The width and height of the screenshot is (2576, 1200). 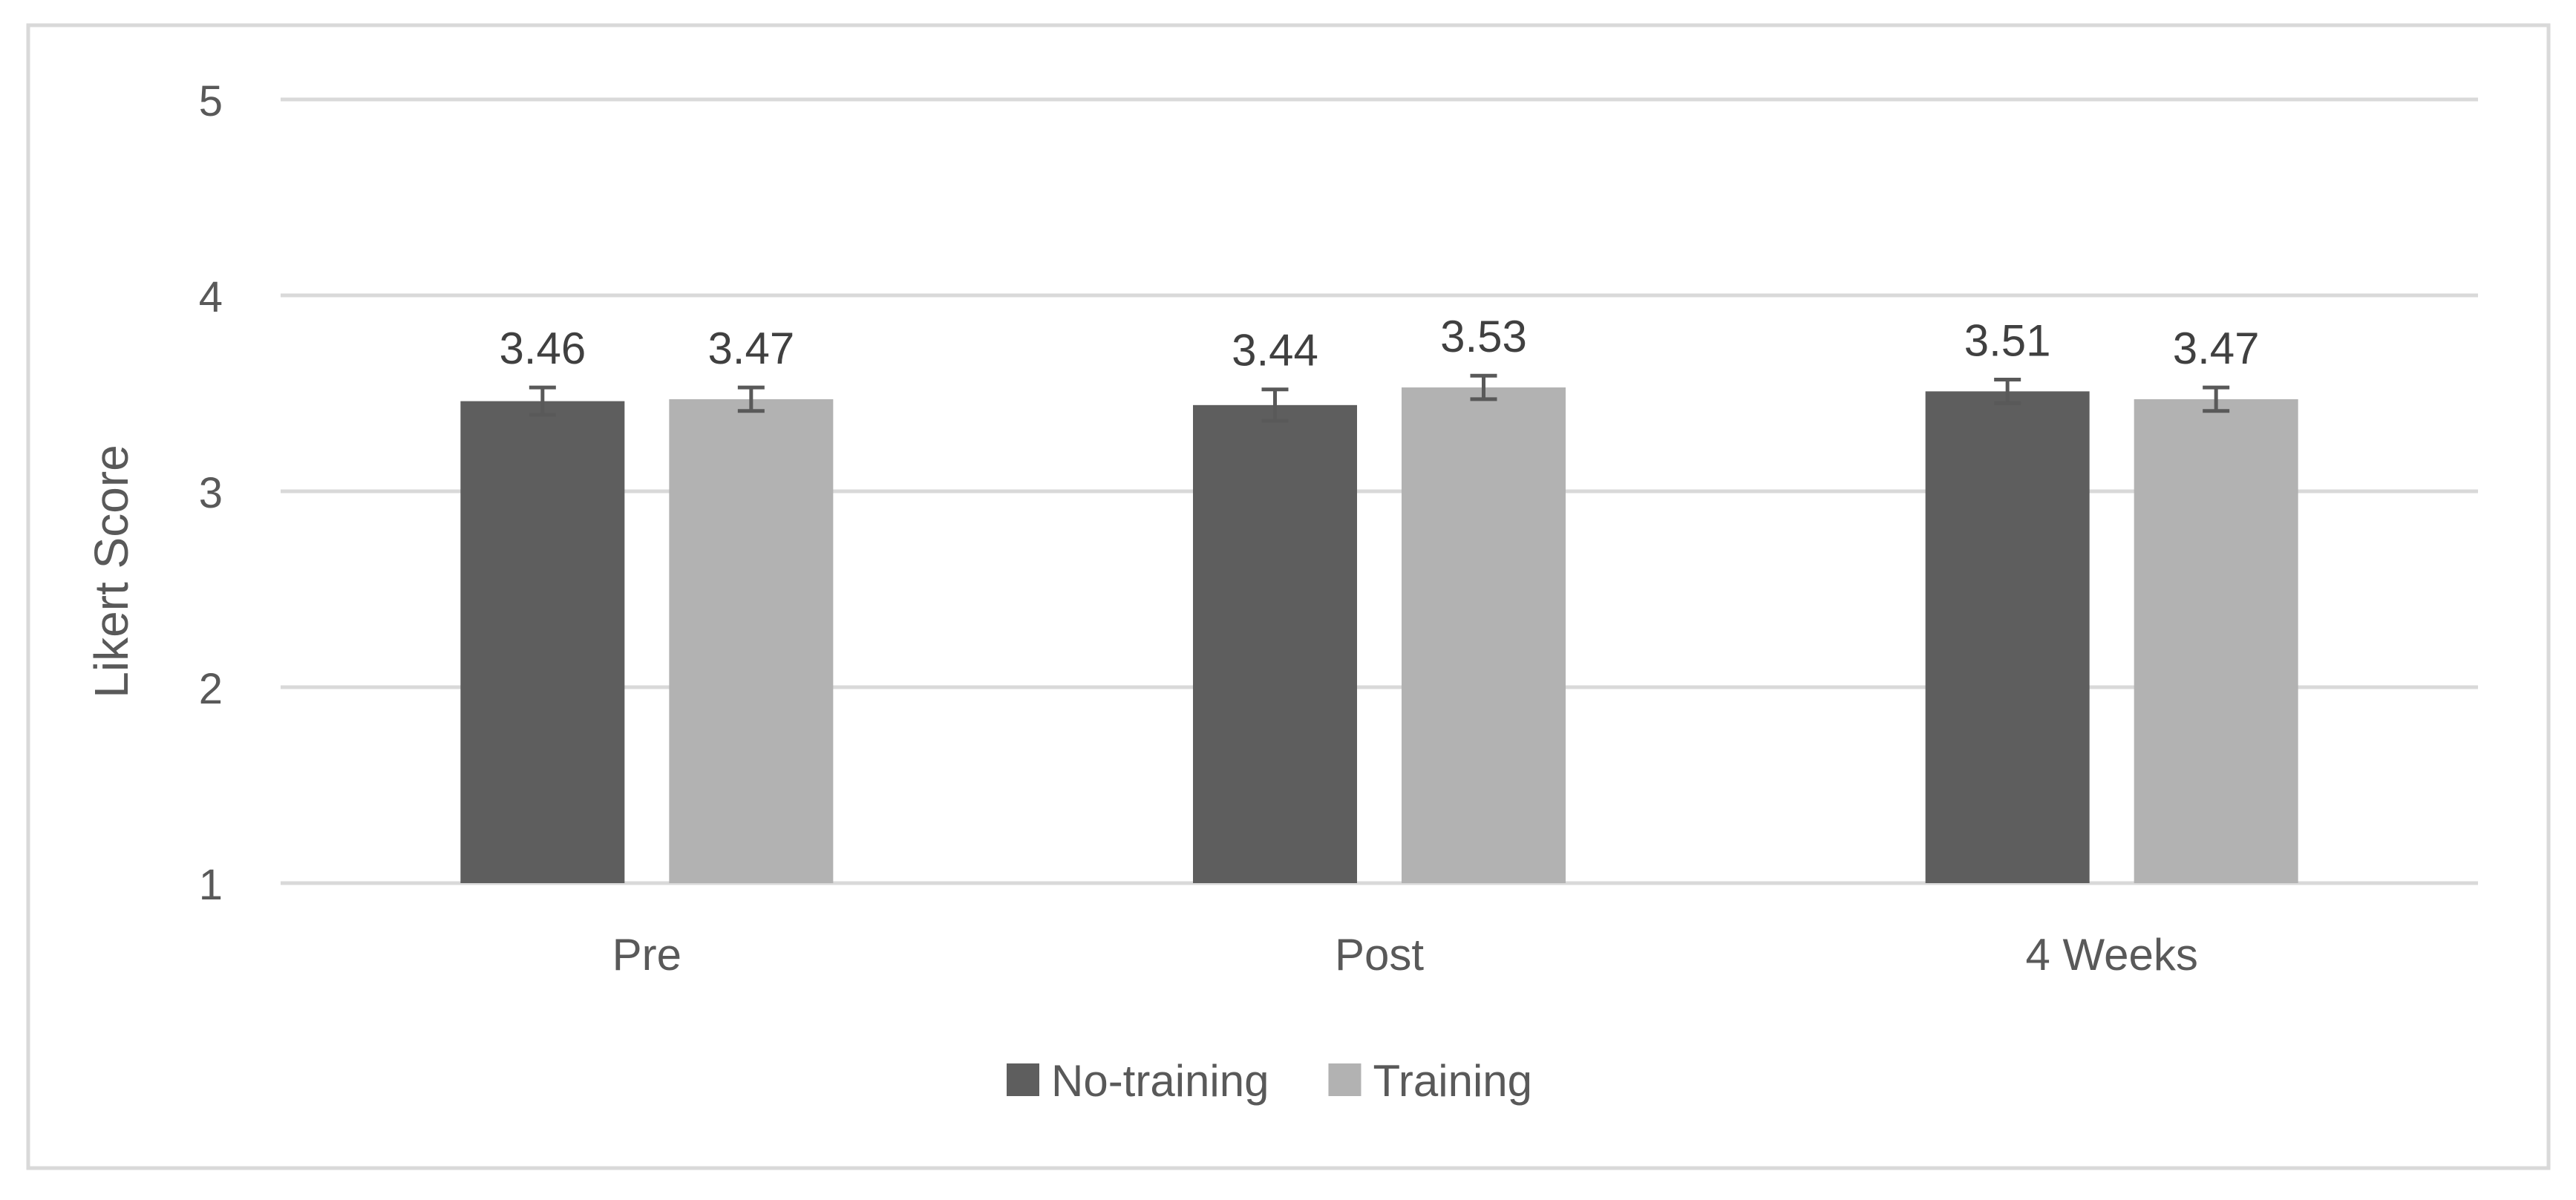 I want to click on x-tick-label: Pre, so click(x=646, y=955).